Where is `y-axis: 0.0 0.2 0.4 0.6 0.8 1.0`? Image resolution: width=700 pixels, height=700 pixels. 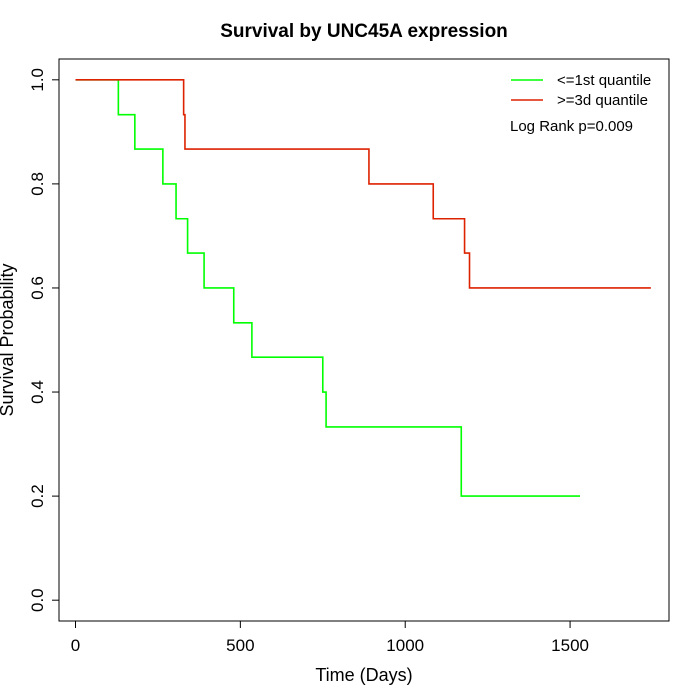
y-axis: 0.0 0.2 0.4 0.6 0.8 1.0 is located at coordinates (44, 340).